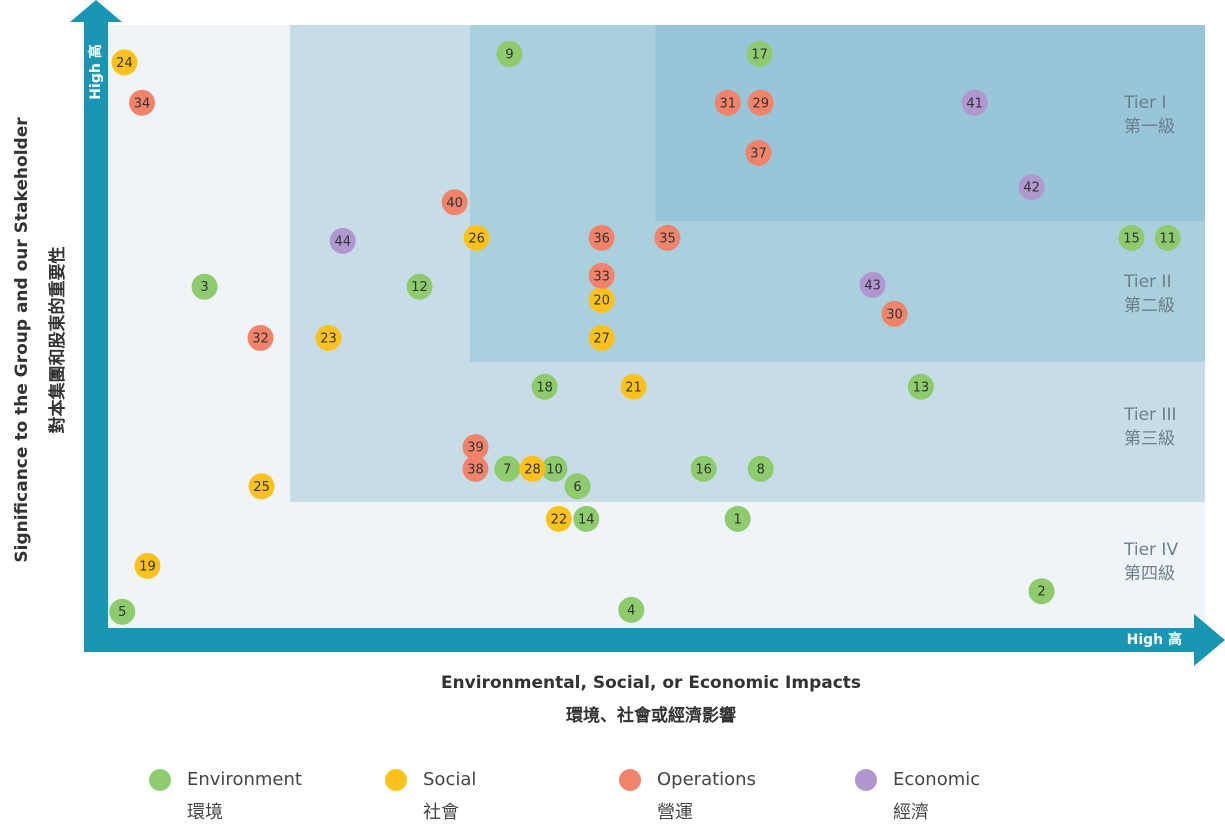 The width and height of the screenshot is (1225, 829). What do you see at coordinates (936, 779) in the screenshot?
I see `legend-label: Economic` at bounding box center [936, 779].